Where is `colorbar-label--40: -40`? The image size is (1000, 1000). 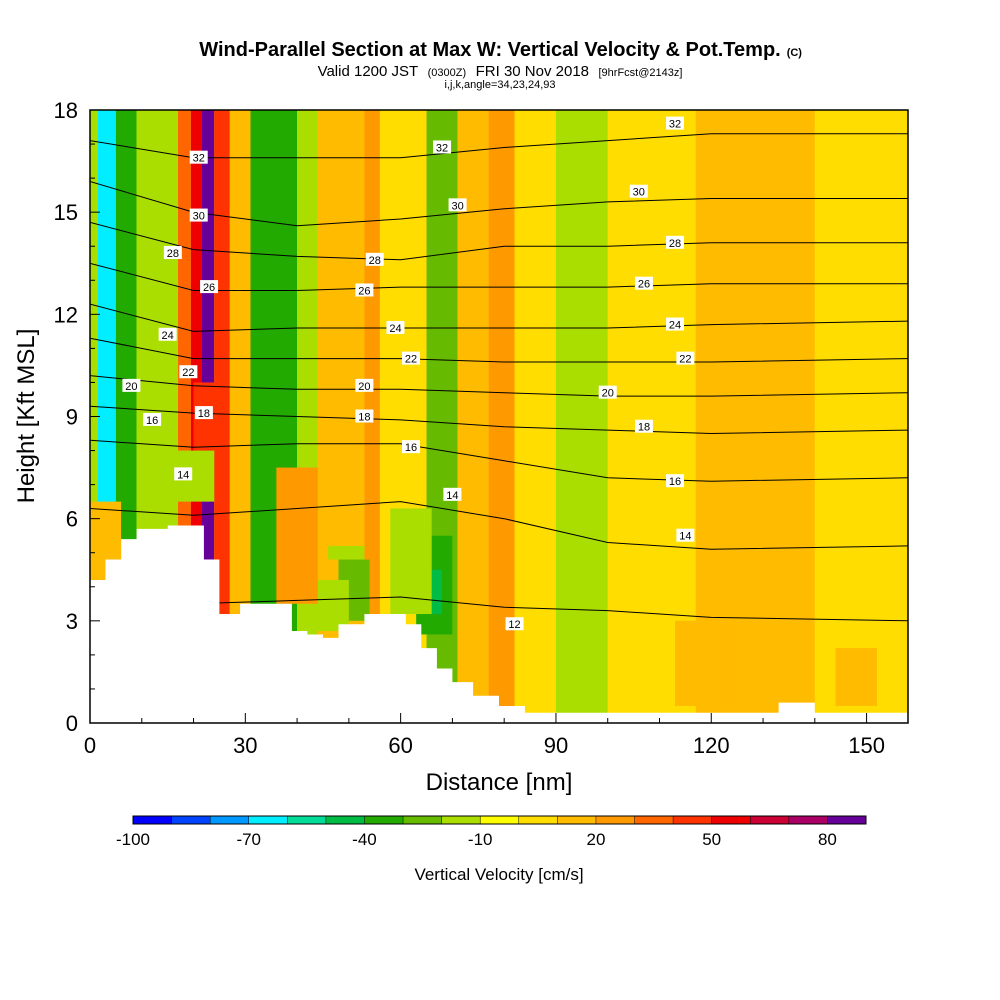
colorbar-label--40: -40 is located at coordinates (364, 839).